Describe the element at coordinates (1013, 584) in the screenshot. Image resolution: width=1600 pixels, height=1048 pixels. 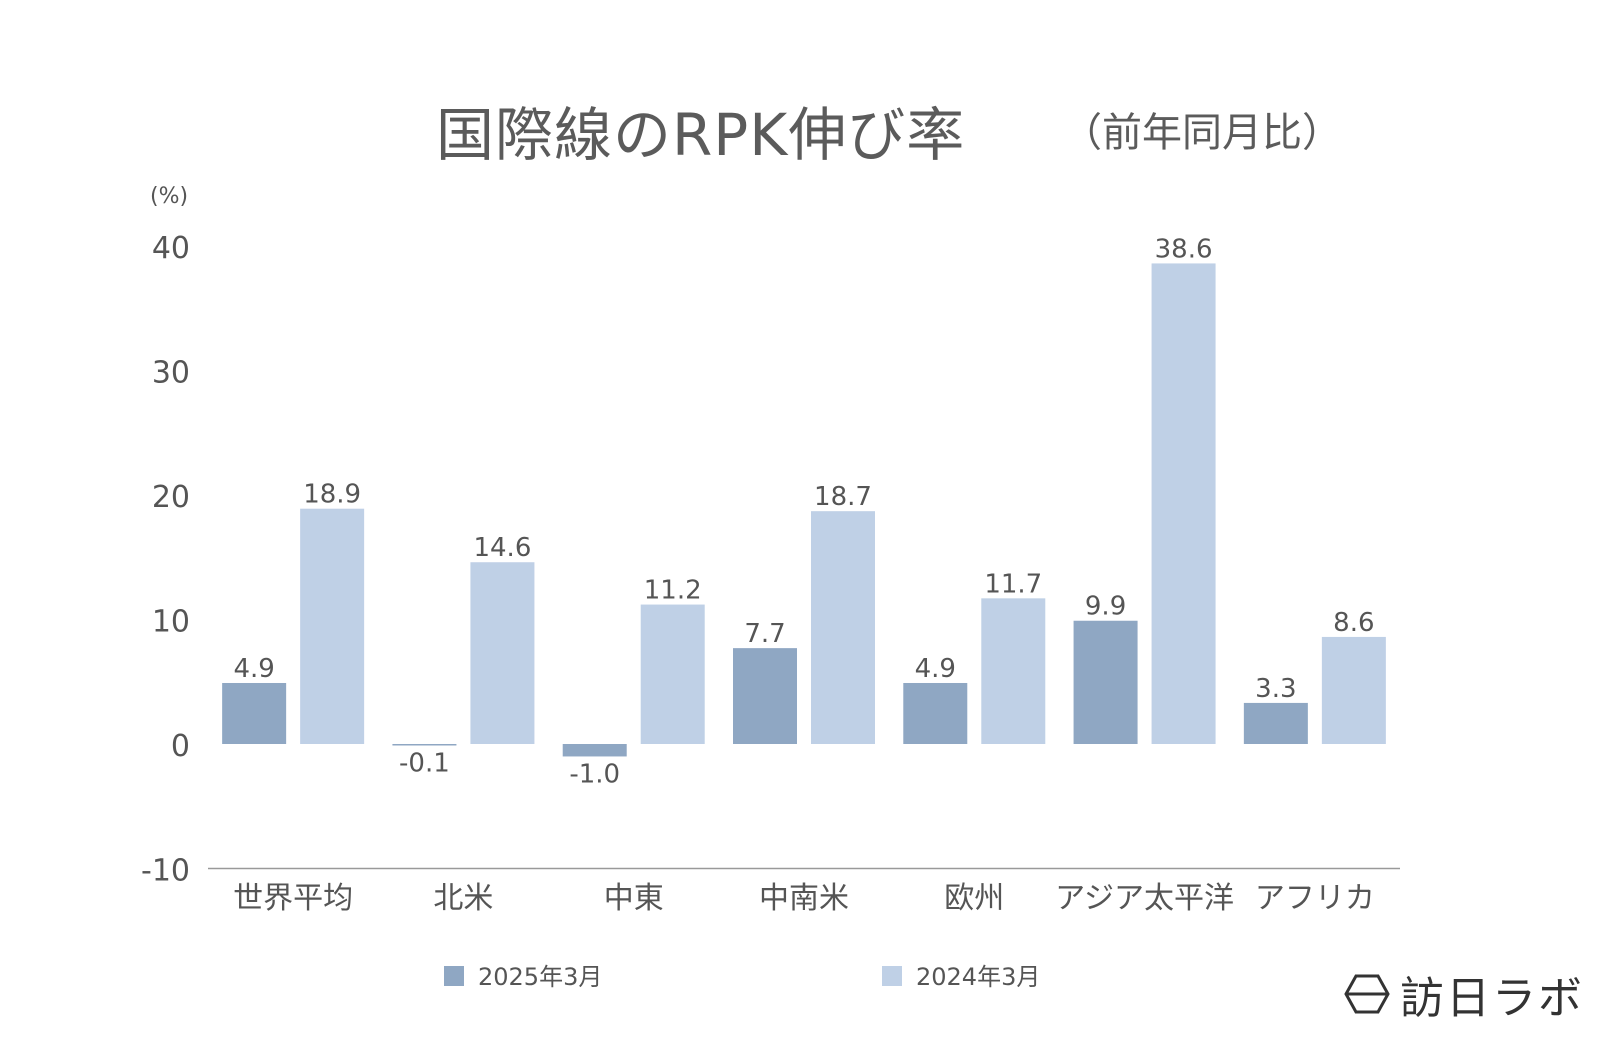
I see `data-label: 11.7` at that location.